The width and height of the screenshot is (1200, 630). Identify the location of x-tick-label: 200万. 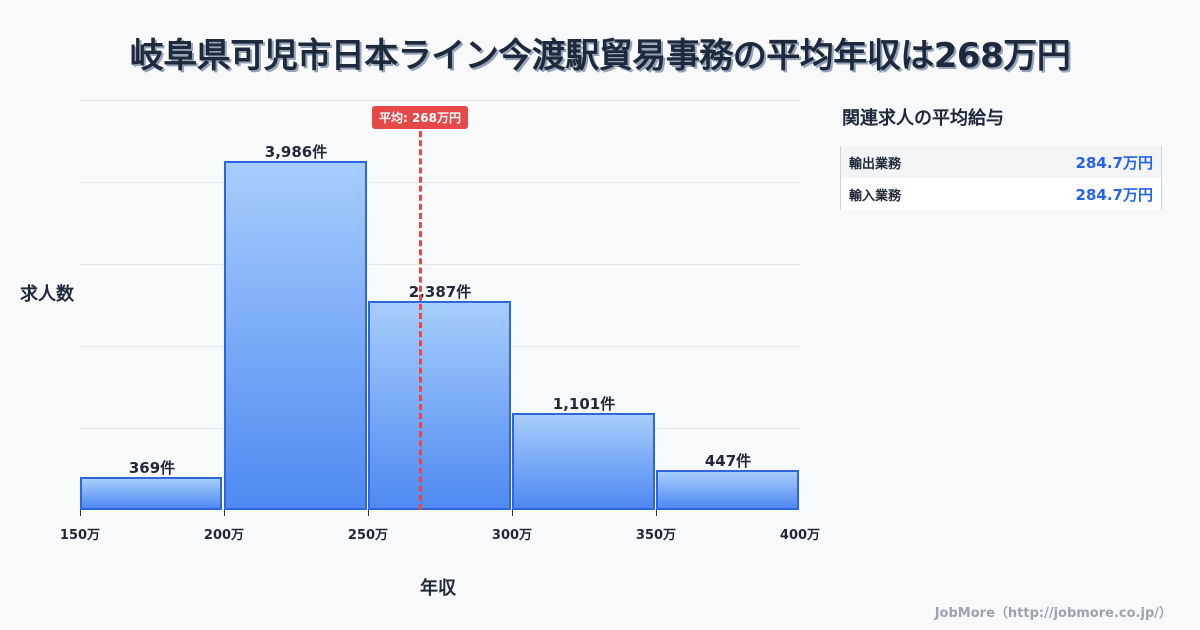
(224, 535).